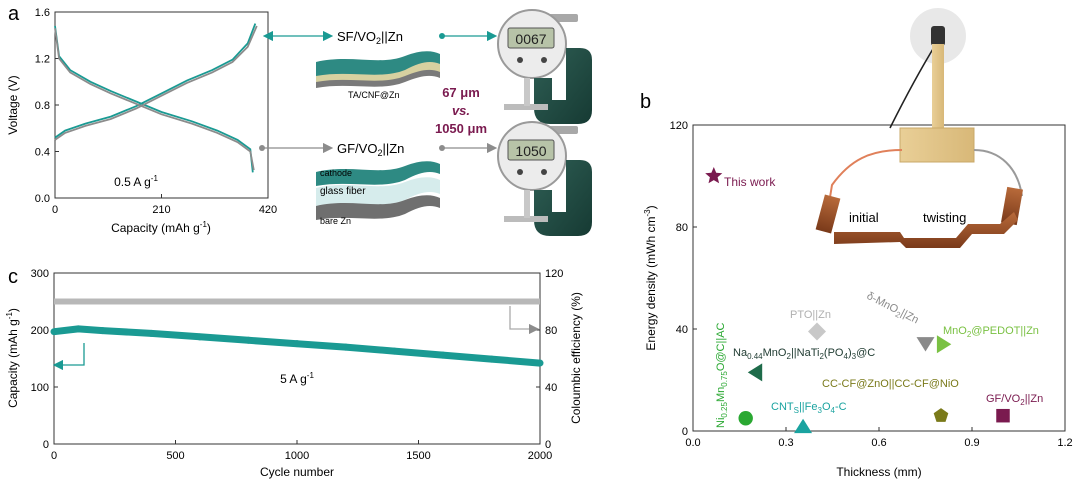 This screenshot has height=484, width=1080. What do you see at coordinates (161, 210) in the screenshot?
I see `chart-a-xtick-label: 210` at bounding box center [161, 210].